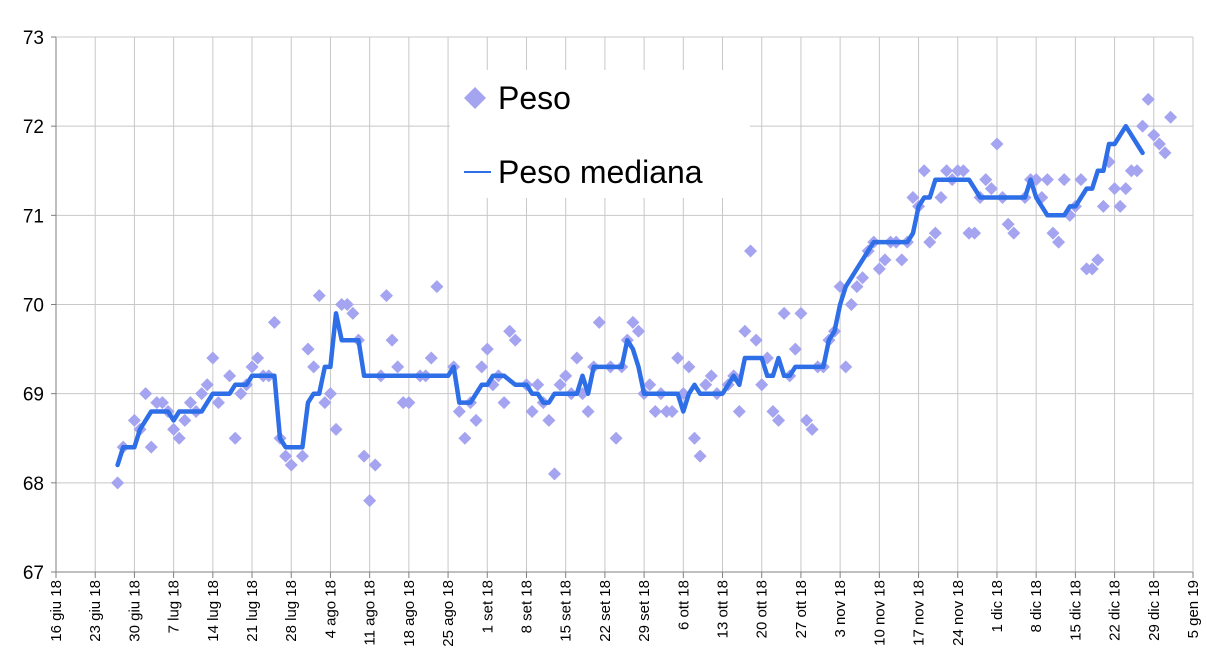 Image resolution: width=1207 pixels, height=669 pixels. Describe the element at coordinates (33, 395) in the screenshot. I see `y-tick-label: 69` at that location.